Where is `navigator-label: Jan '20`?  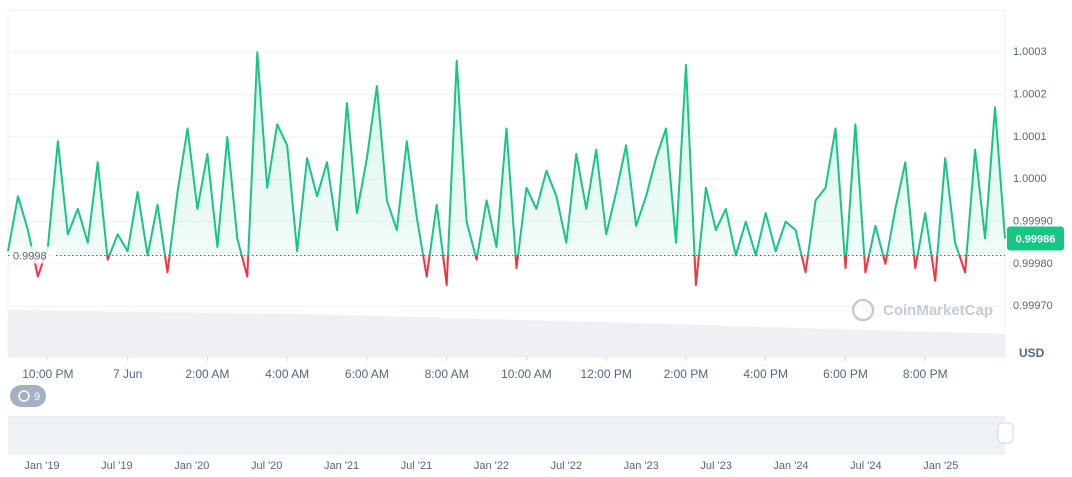
navigator-label: Jan '20 is located at coordinates (191, 466).